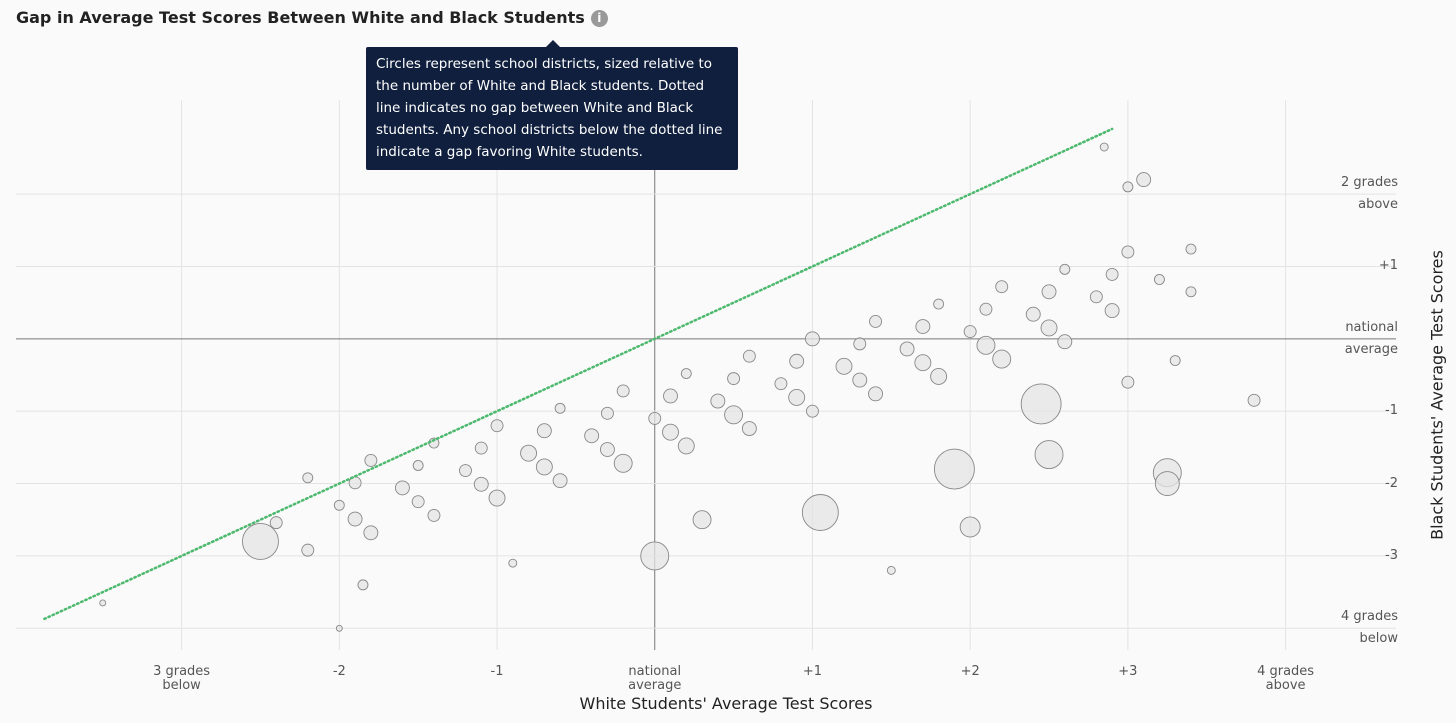 The height and width of the screenshot is (723, 1456). Describe the element at coordinates (655, 678) in the screenshot. I see `x-tick-label: national average` at that location.